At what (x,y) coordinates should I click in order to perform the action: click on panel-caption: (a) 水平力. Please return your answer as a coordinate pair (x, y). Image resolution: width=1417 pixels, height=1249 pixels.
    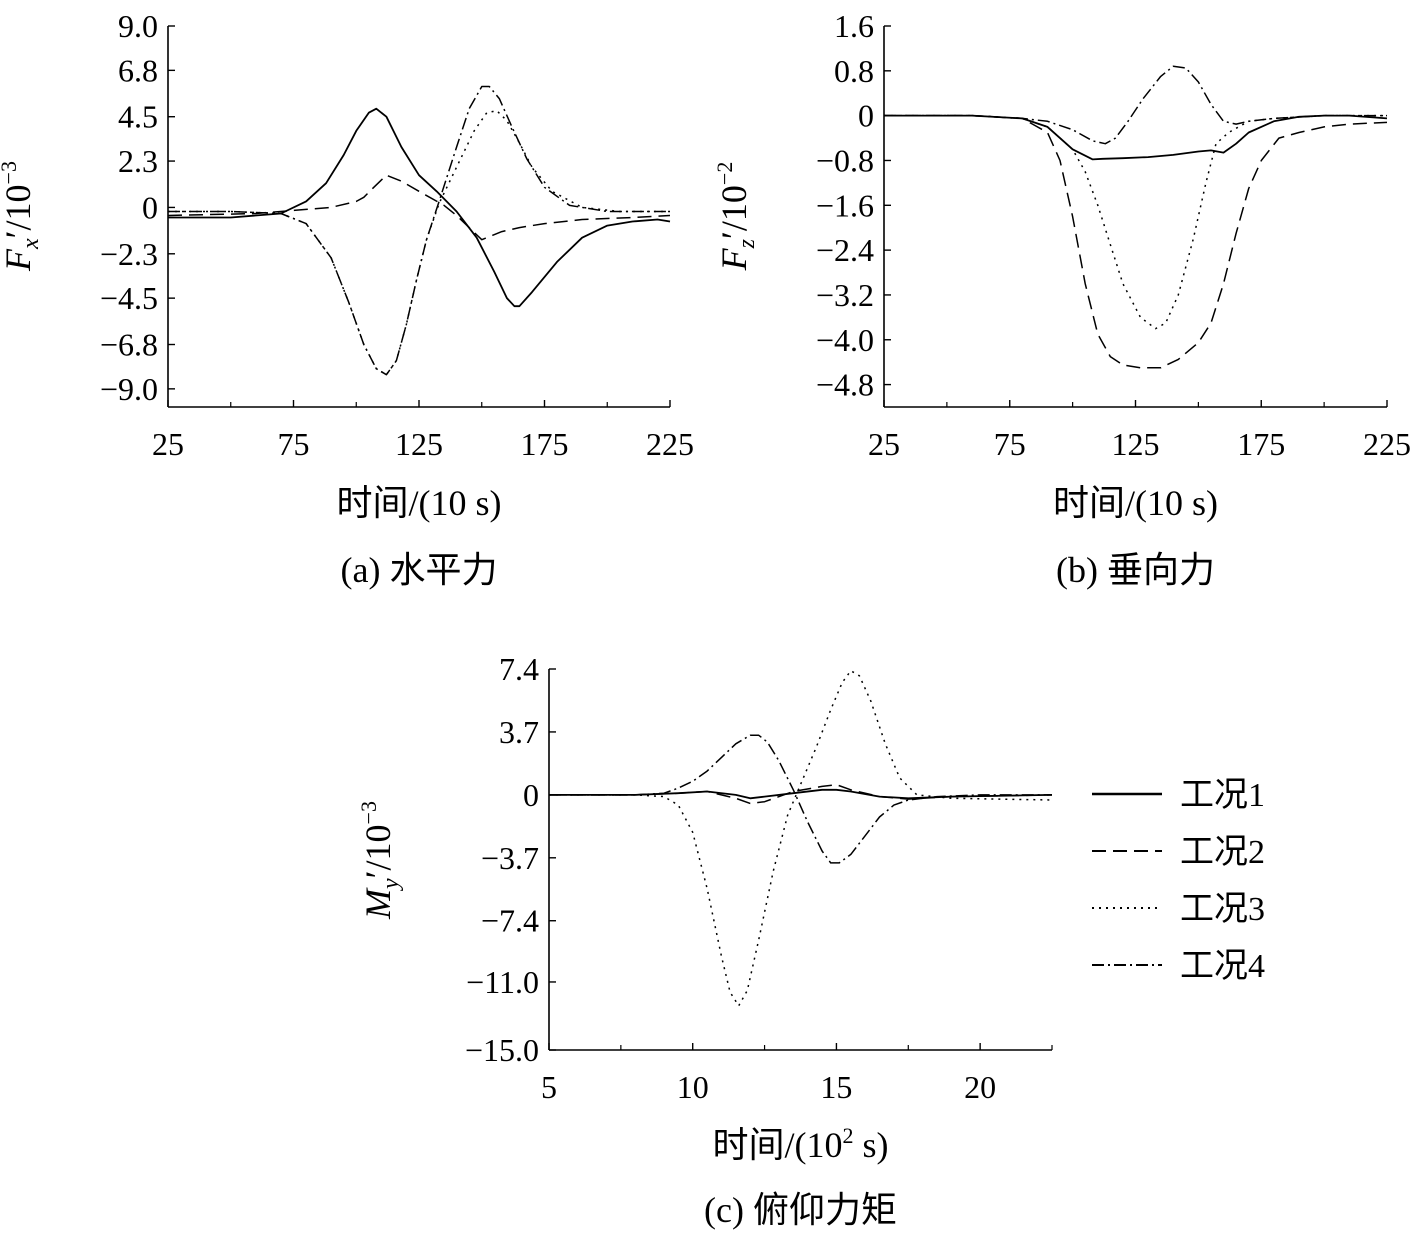
    Looking at the image, I should click on (419, 570).